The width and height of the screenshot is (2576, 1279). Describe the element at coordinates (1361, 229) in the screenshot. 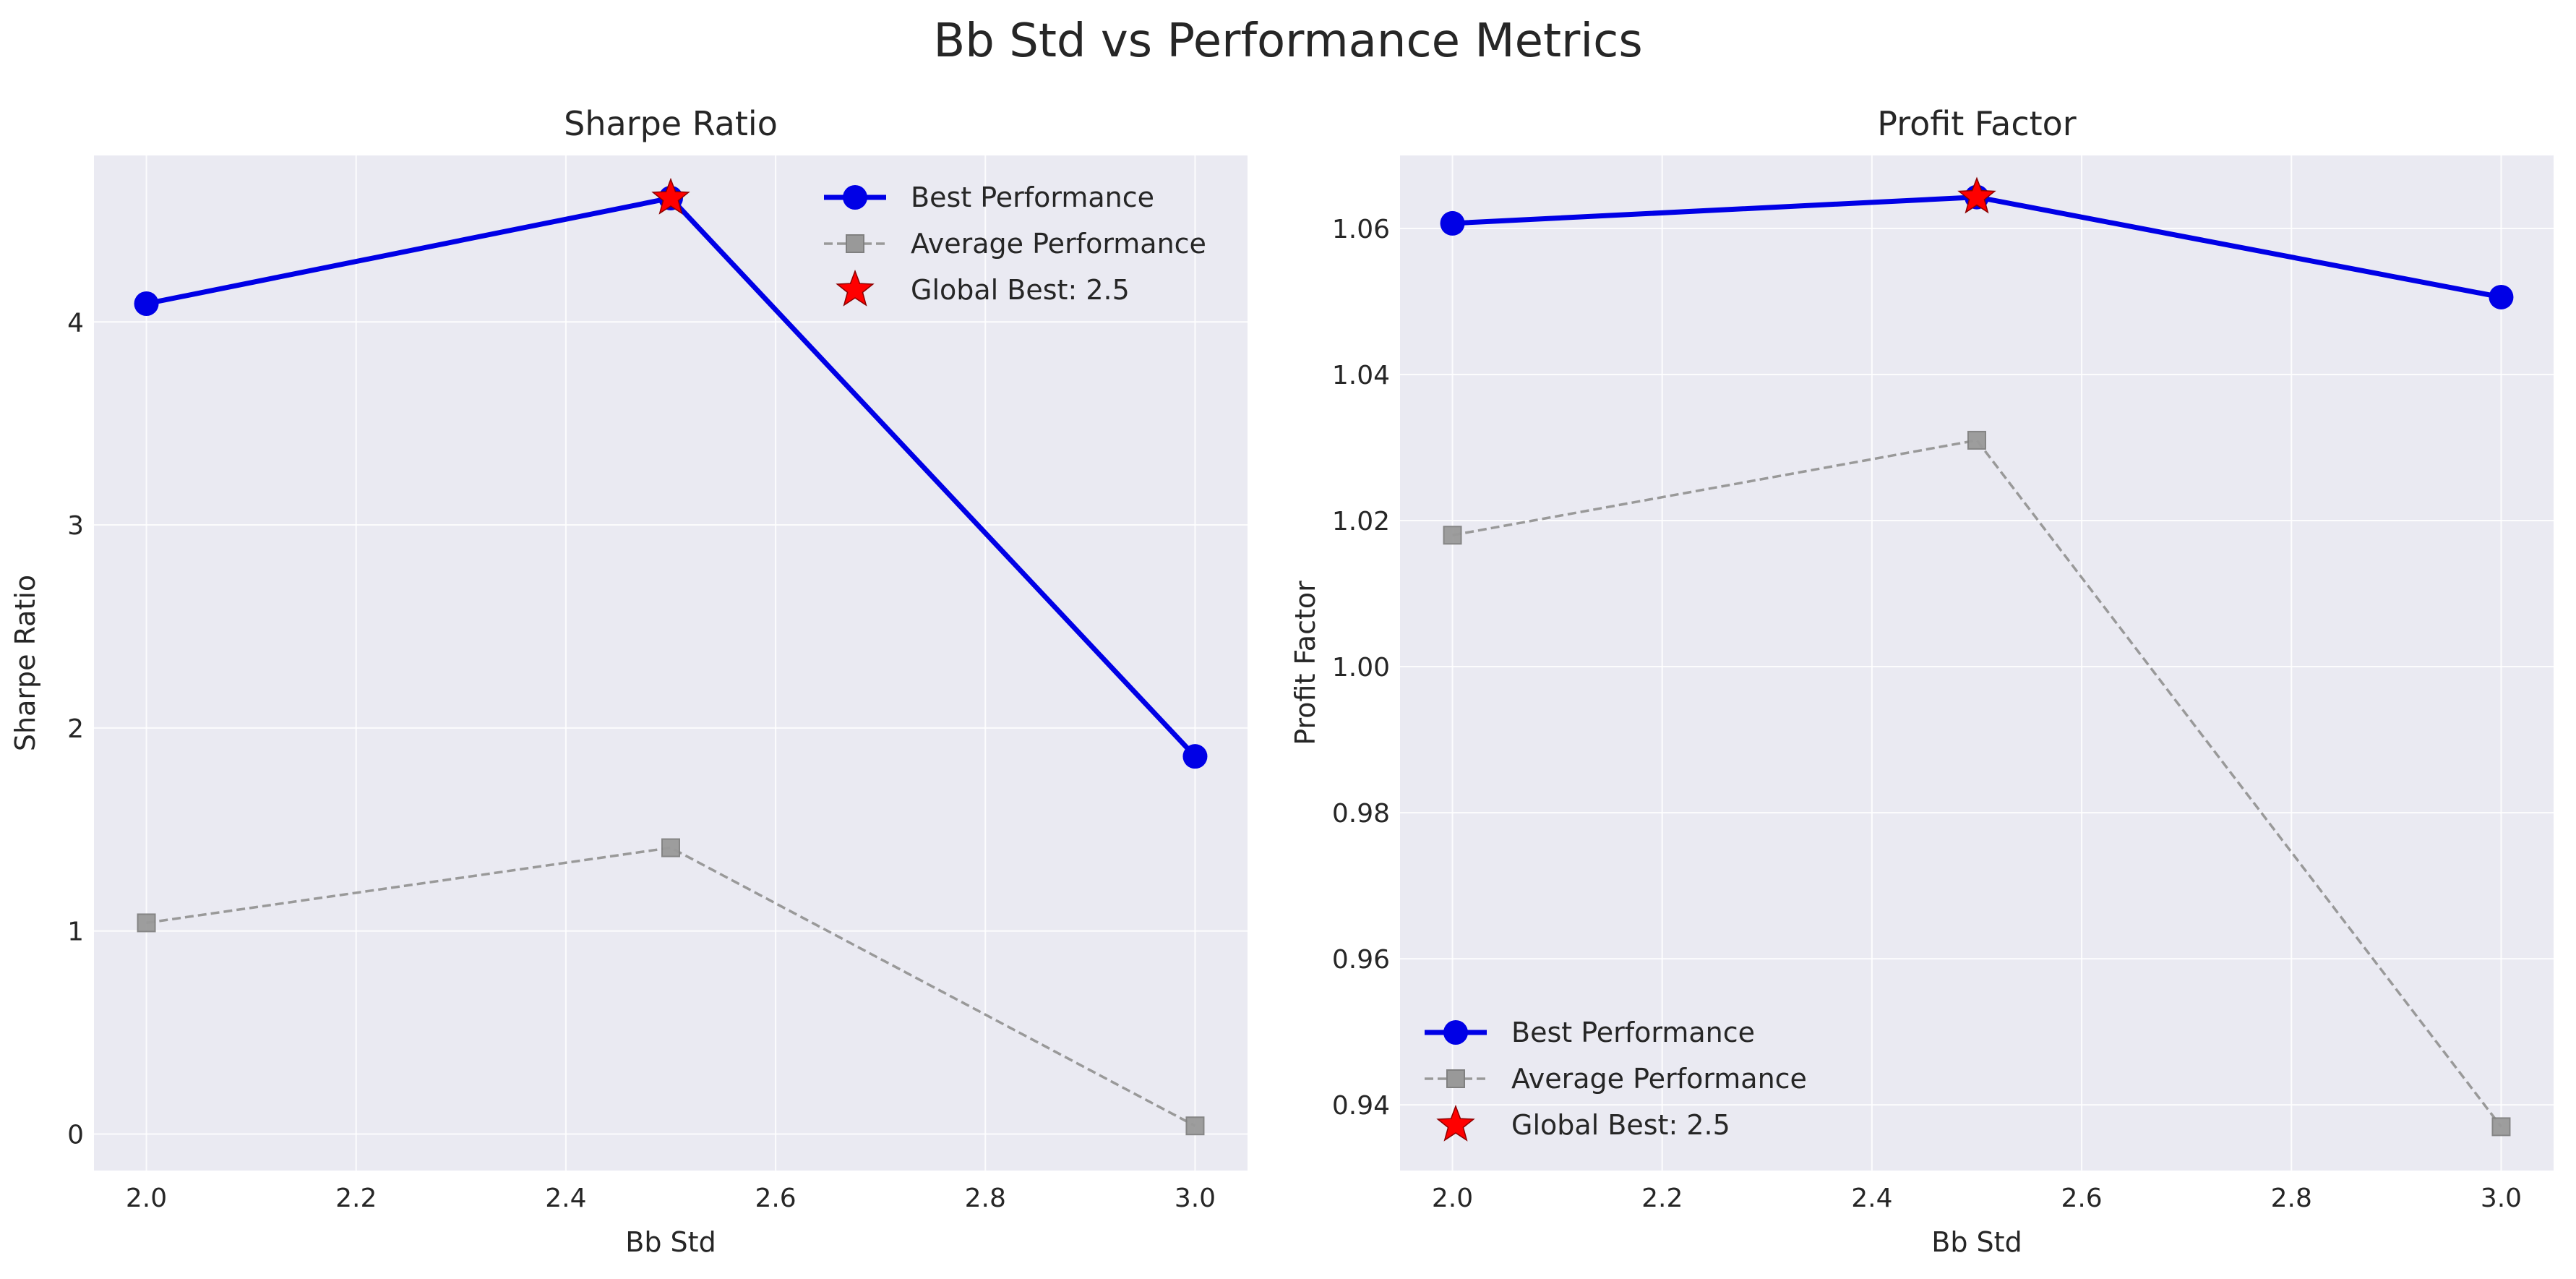

I see `y-tick-label: 1.06` at that location.